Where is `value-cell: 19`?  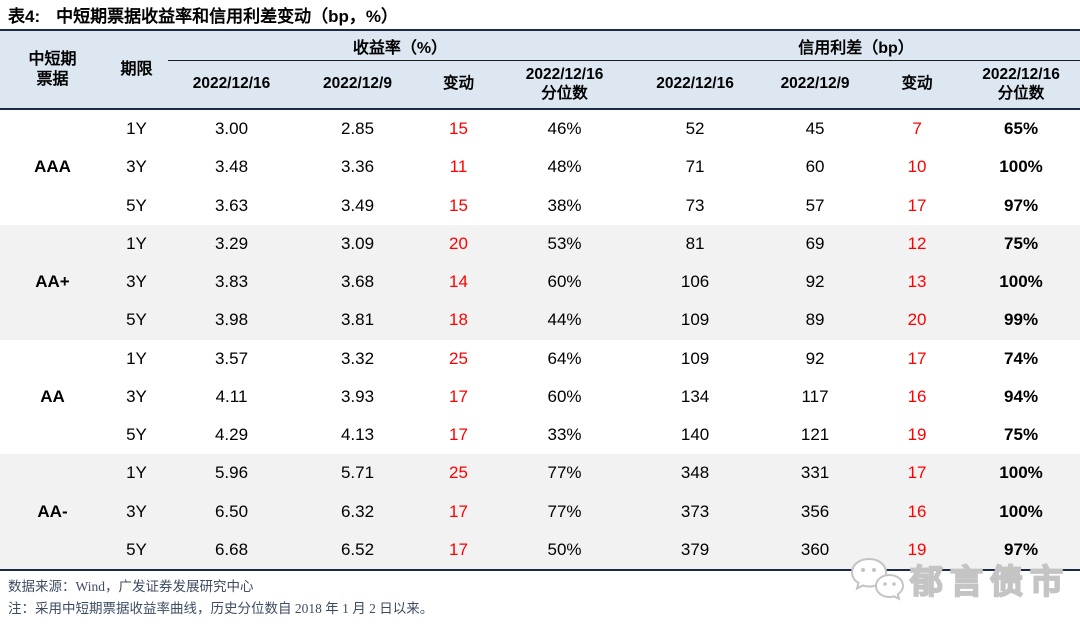 value-cell: 19 is located at coordinates (917, 435).